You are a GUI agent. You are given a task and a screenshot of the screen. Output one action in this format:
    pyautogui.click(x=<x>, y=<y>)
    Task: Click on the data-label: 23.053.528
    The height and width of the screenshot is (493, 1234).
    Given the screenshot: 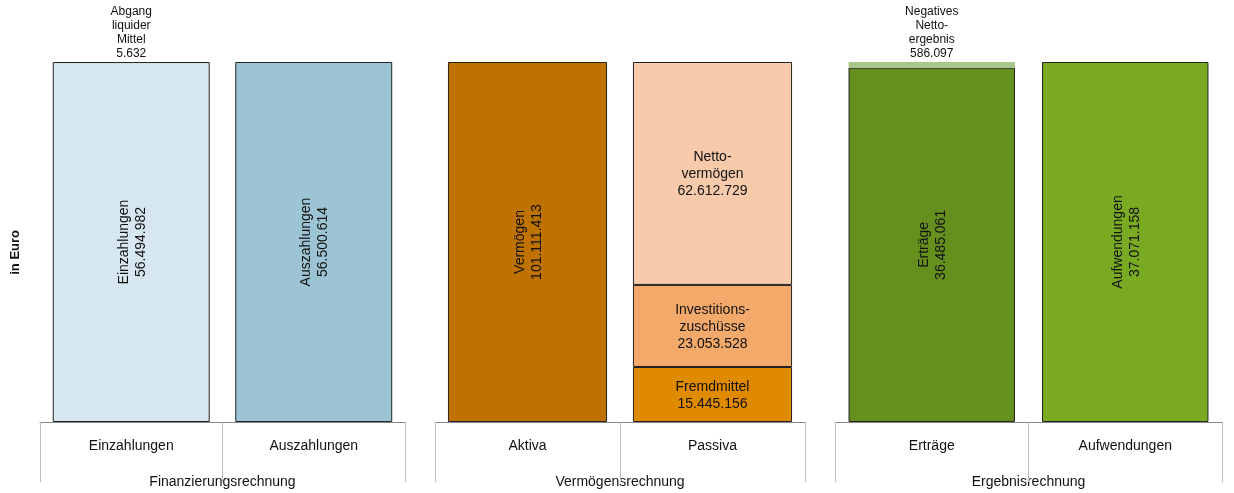 What is the action you would take?
    pyautogui.click(x=712, y=342)
    